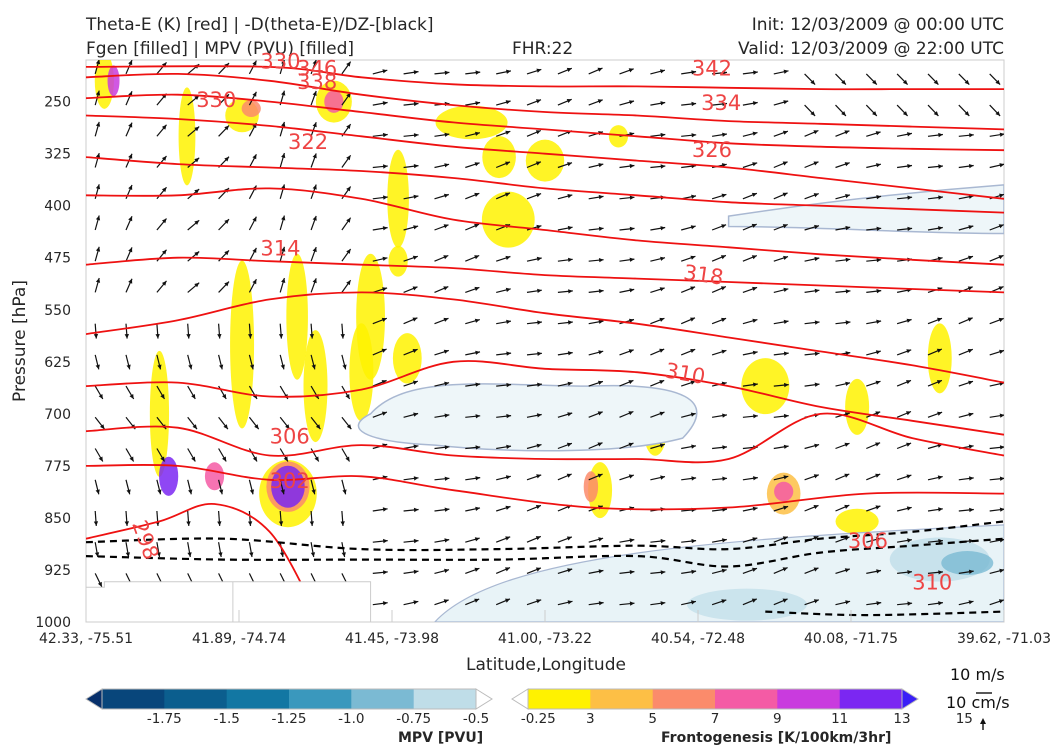 This screenshot has width=1050, height=750. What do you see at coordinates (57, 467) in the screenshot?
I see `y-tick-label: 775` at bounding box center [57, 467].